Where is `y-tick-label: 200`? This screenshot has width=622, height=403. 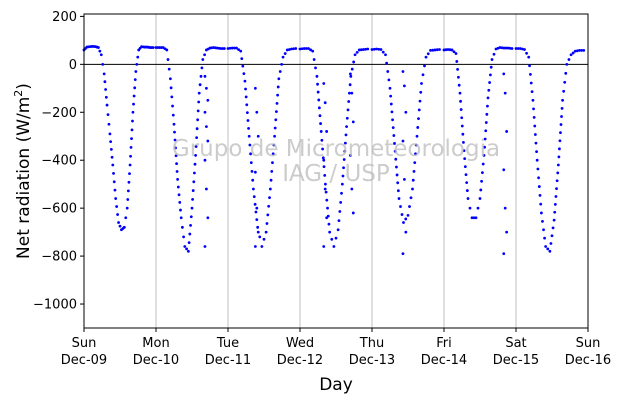 y-tick-label: 200 is located at coordinates (64, 17).